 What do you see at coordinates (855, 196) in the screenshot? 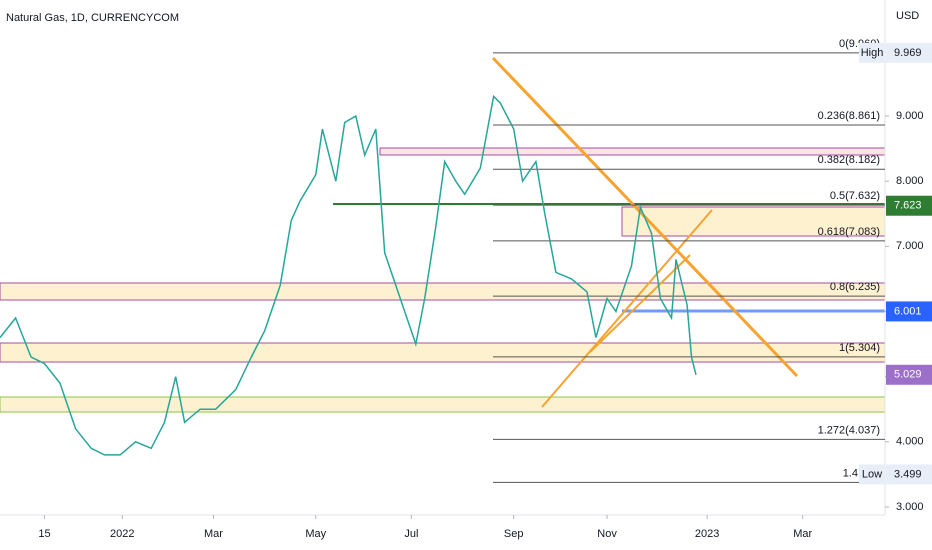
I see `fib-label: 0.5(7.632)` at bounding box center [855, 196].